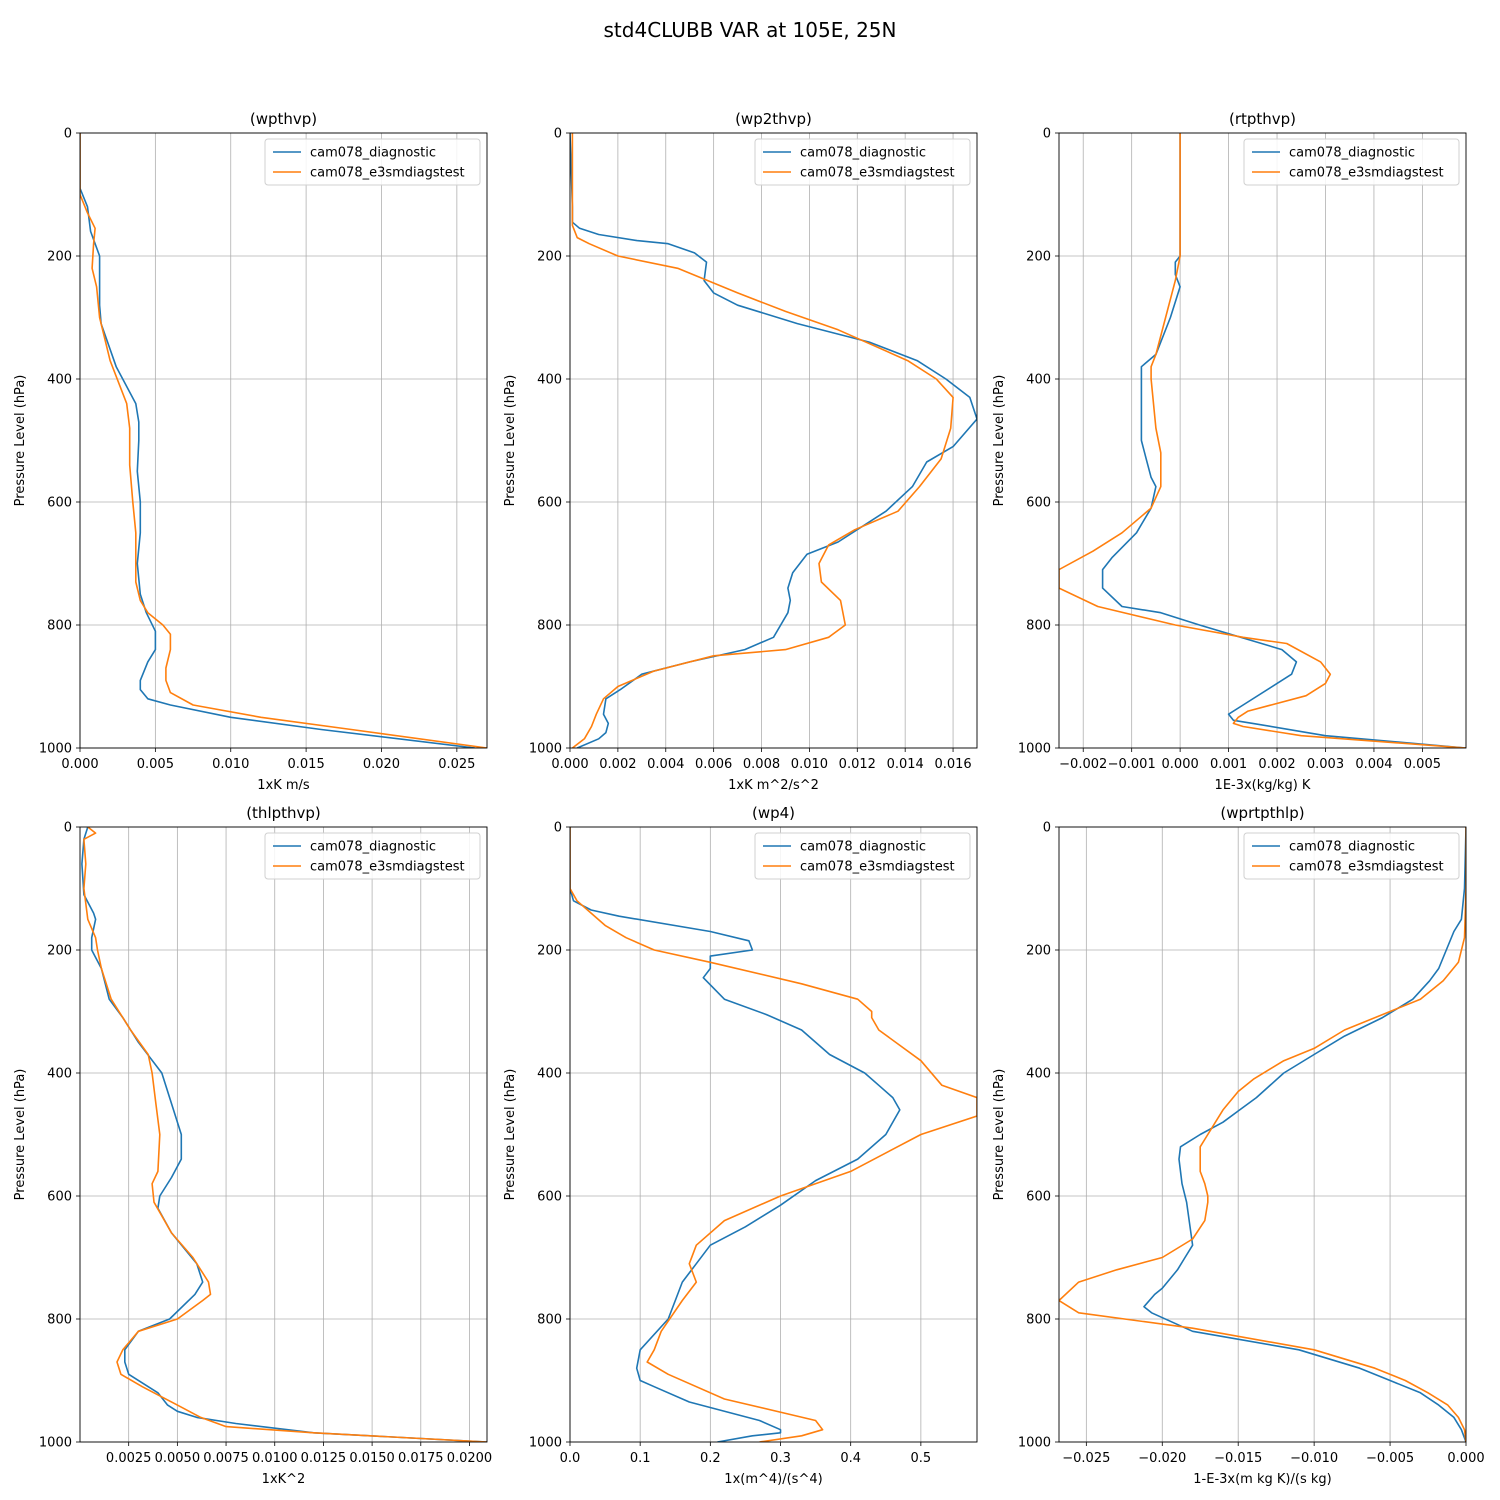 Image resolution: width=1500 pixels, height=1500 pixels. What do you see at coordinates (1132, 764) in the screenshot?
I see `x-tick-label: −0.001` at bounding box center [1132, 764].